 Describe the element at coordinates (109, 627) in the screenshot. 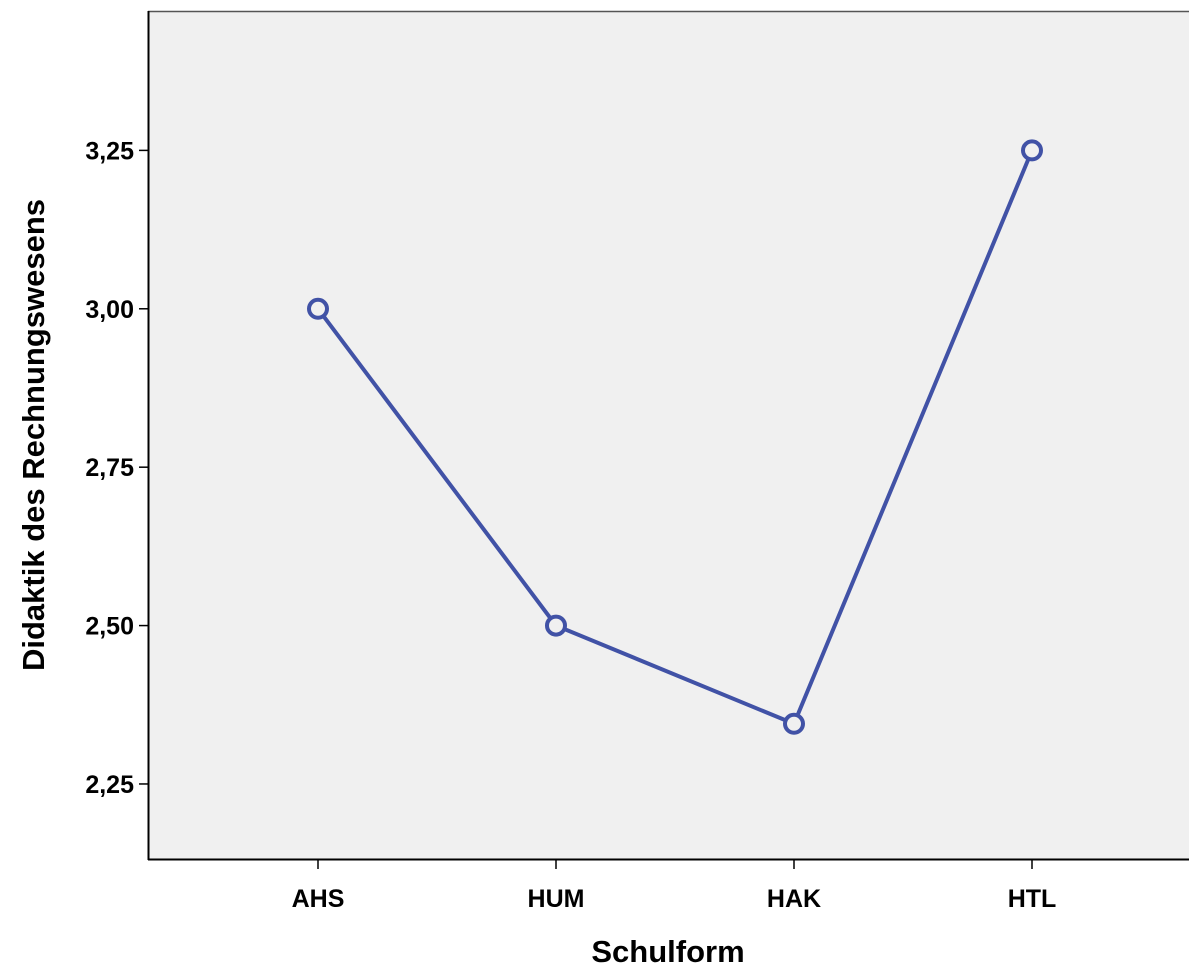

I see `y-tick-label: 2,50` at that location.